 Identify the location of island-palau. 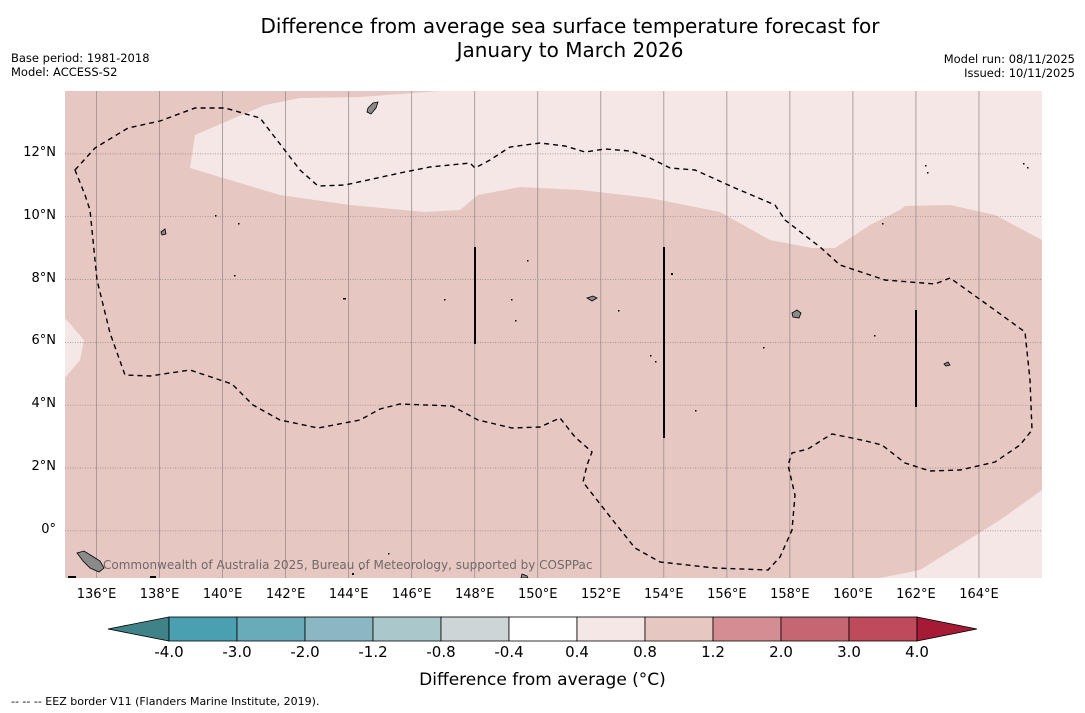
(163, 232).